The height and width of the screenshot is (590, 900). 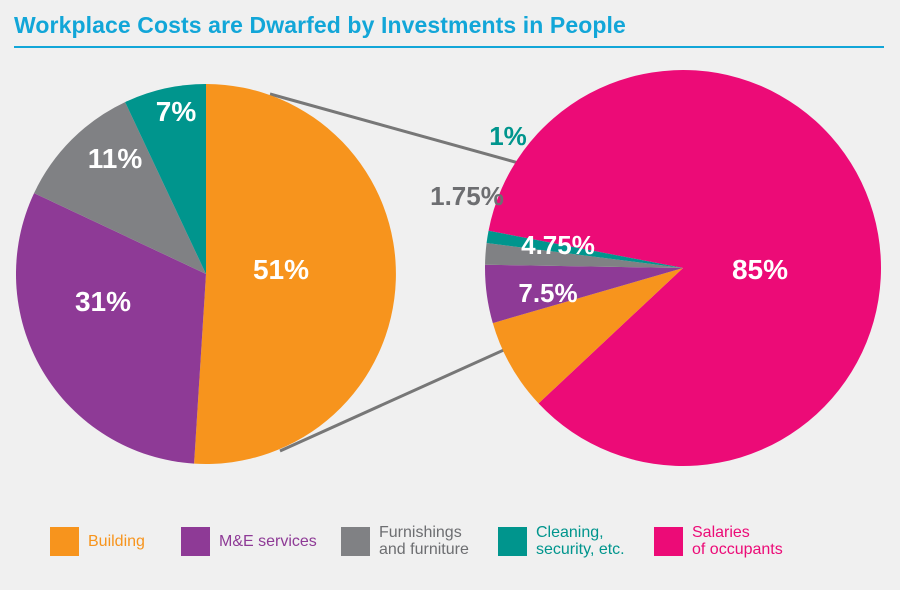 I want to click on connector-line-top, so click(x=401, y=130).